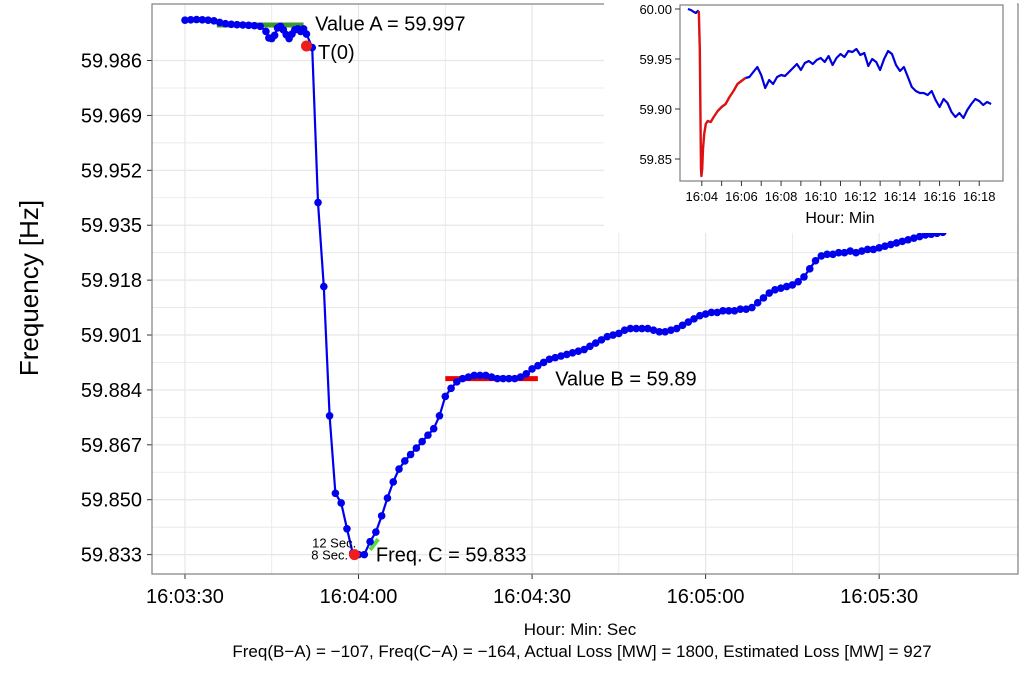  What do you see at coordinates (702, 196) in the screenshot?
I see `inset-x-tick-label: 16:04` at bounding box center [702, 196].